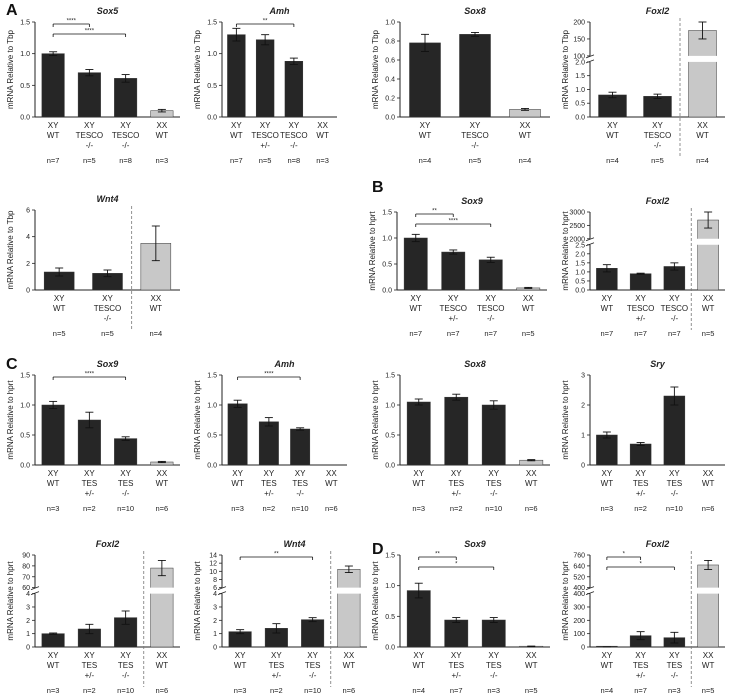  Describe the element at coordinates (265, 145) in the screenshot. I see `x-category-label: +/-` at that location.